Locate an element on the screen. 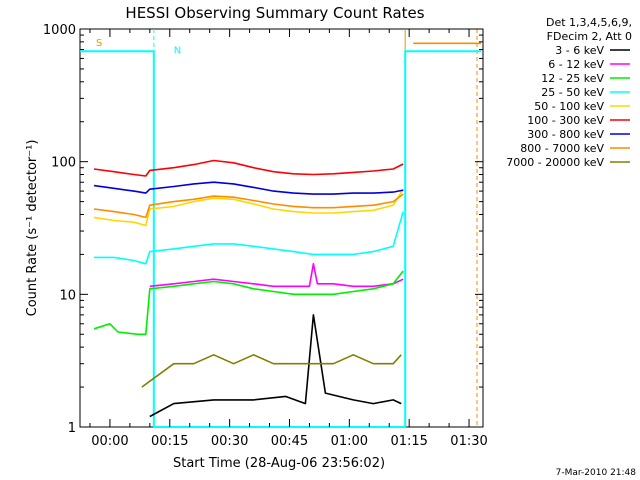 This screenshot has width=640, height=480. y-tick-label: 100 is located at coordinates (63, 163).